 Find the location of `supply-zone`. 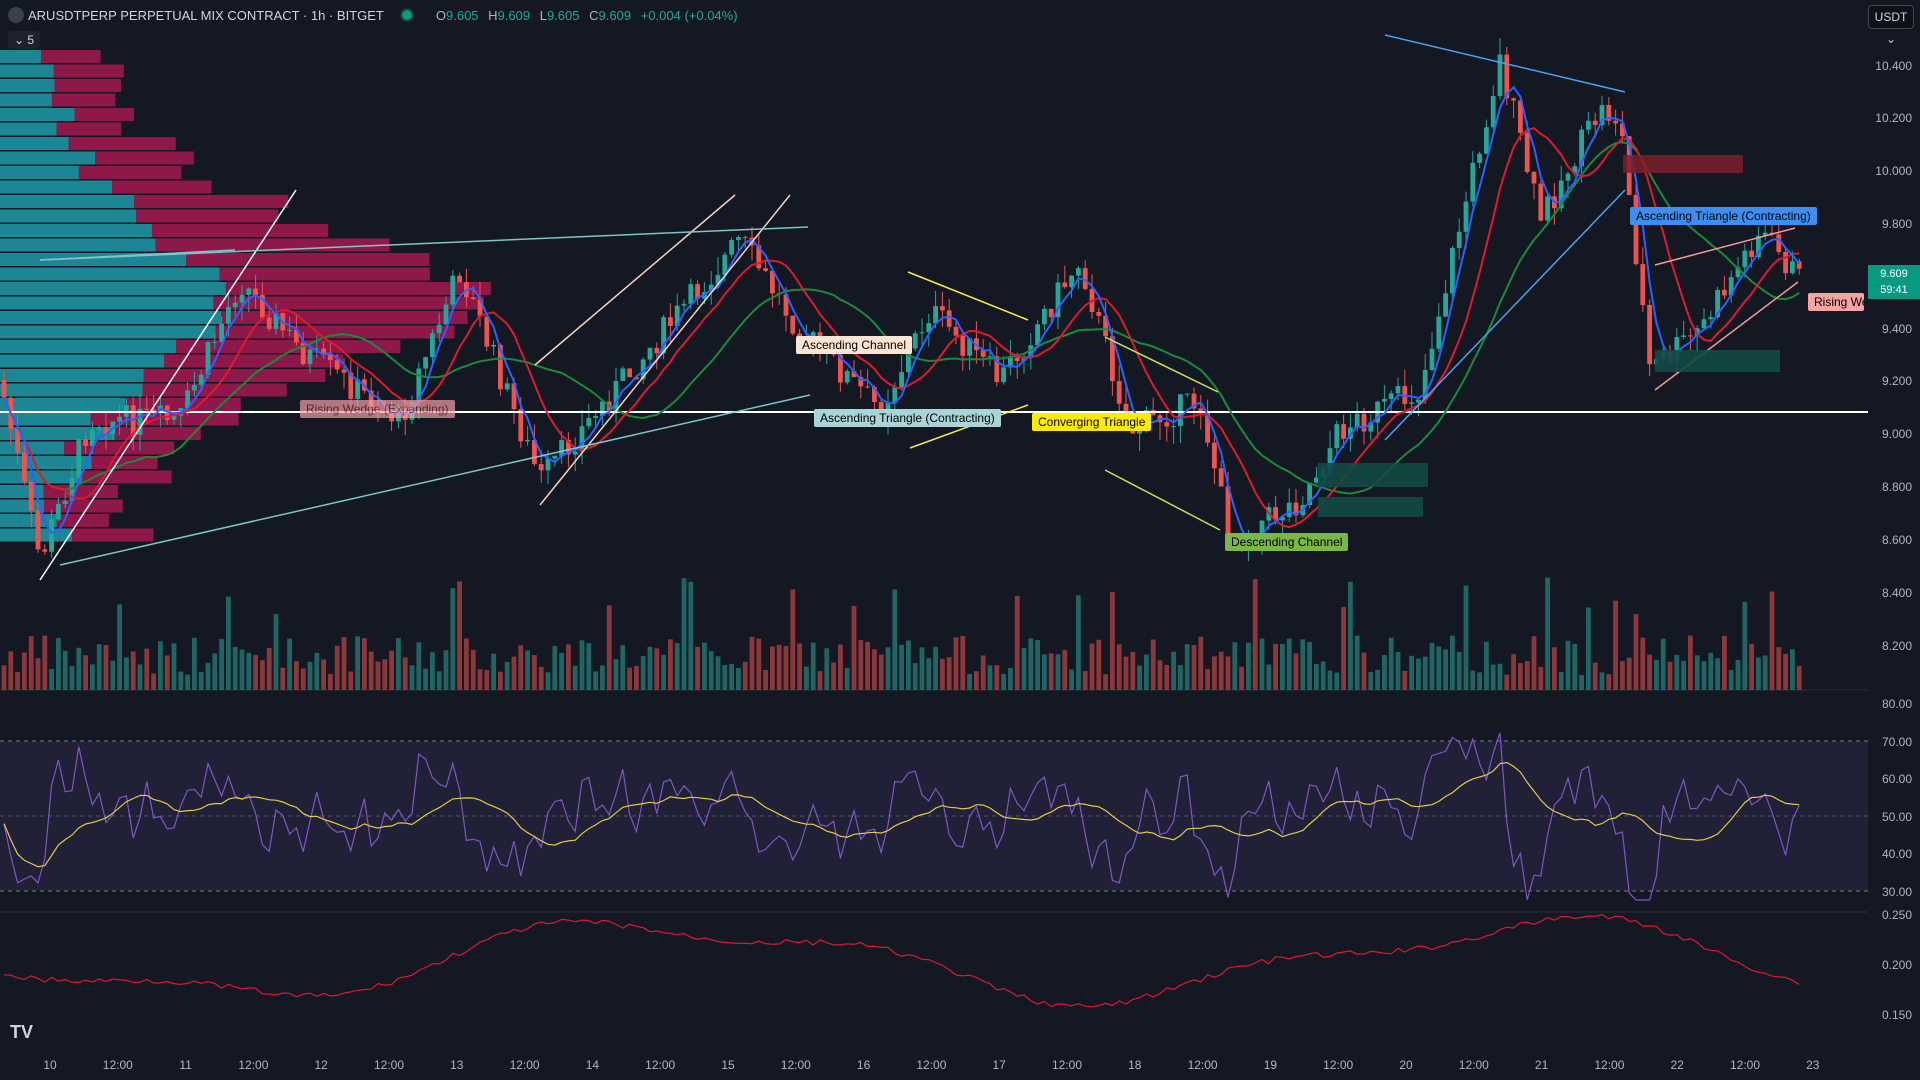

supply-zone is located at coordinates (1683, 164).